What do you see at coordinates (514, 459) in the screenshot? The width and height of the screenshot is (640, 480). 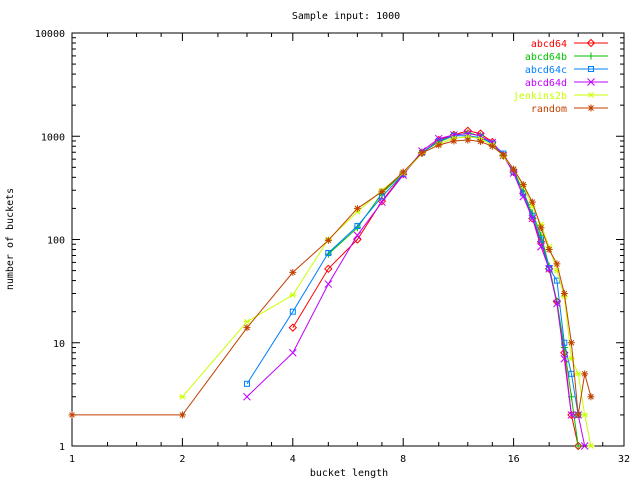 I see `x-tick-label: 16` at bounding box center [514, 459].